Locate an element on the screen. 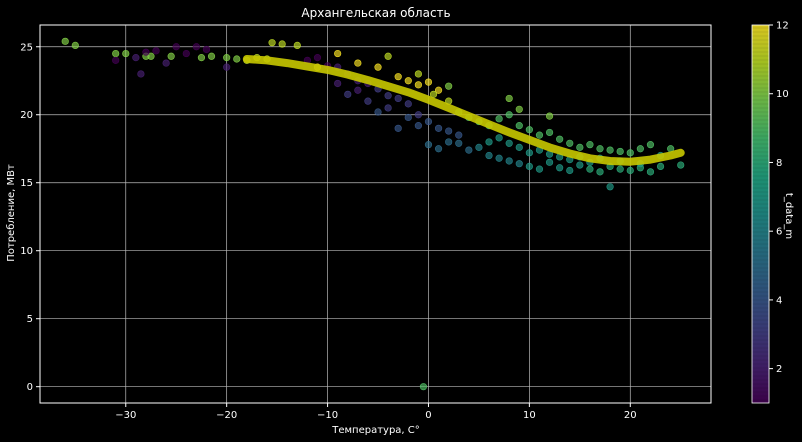 The image size is (802, 442). colorbar-tick-label: 12 is located at coordinates (782, 26).